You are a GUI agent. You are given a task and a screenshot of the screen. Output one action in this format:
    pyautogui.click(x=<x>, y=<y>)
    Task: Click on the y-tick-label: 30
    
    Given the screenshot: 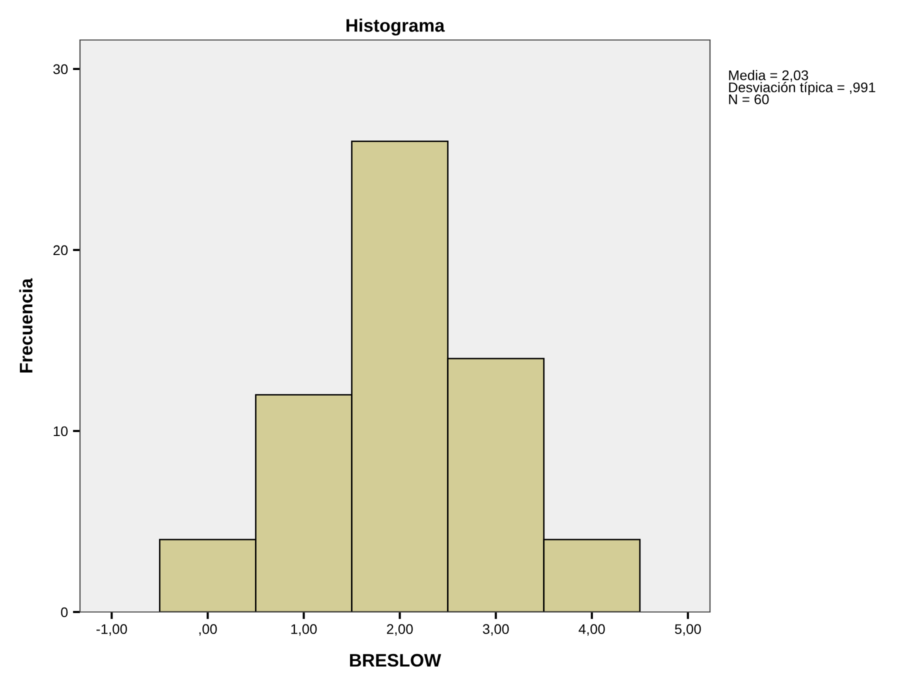 What is the action you would take?
    pyautogui.click(x=60, y=69)
    